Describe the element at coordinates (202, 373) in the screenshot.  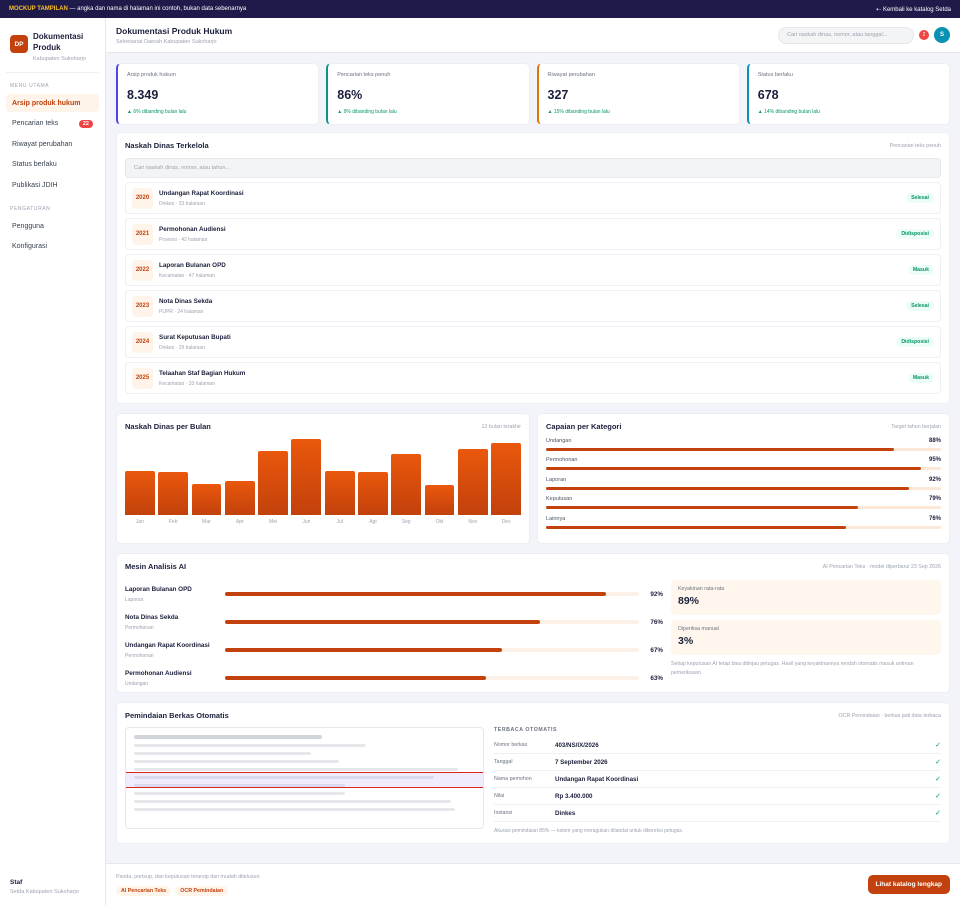
I see `doc-name: Telaahan Staf Bagian Hukum` at that location.